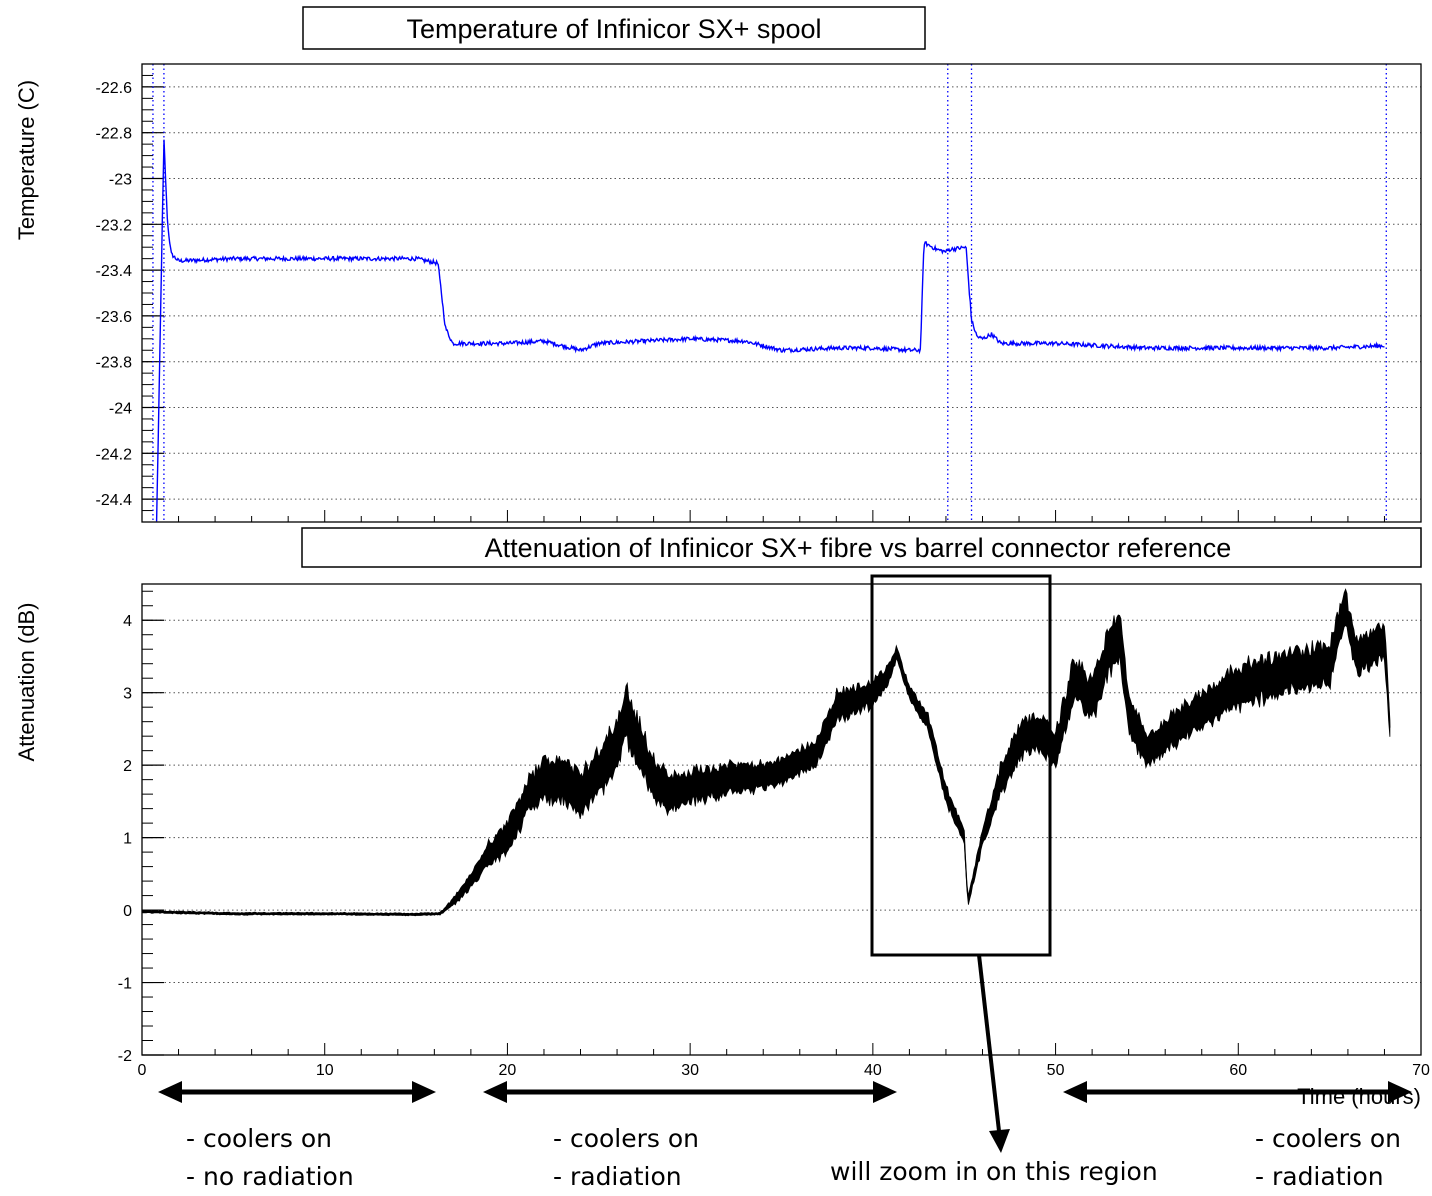  Describe the element at coordinates (120, 180) in the screenshot. I see `y-tick-label: -23` at that location.